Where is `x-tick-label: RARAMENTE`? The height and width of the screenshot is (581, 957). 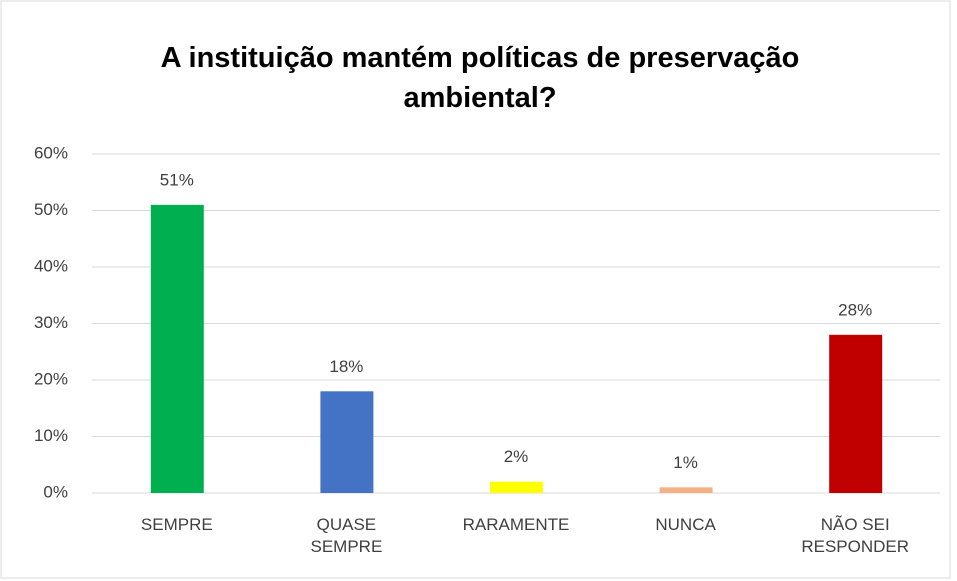
x-tick-label: RARAMENTE is located at coordinates (516, 524).